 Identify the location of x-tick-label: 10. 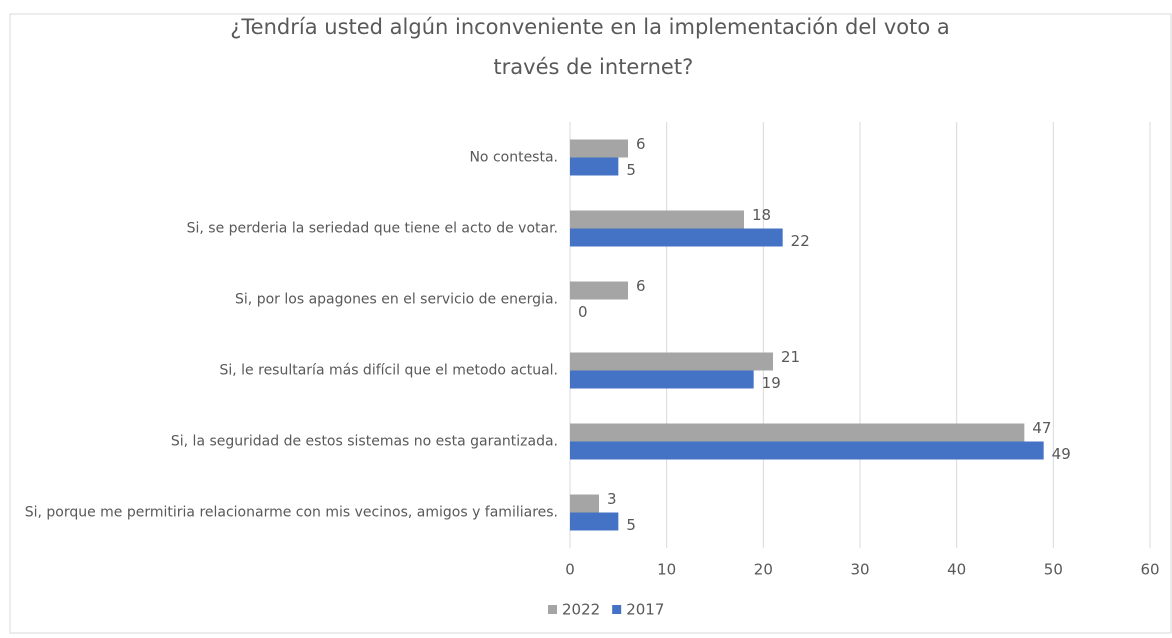
(666, 570).